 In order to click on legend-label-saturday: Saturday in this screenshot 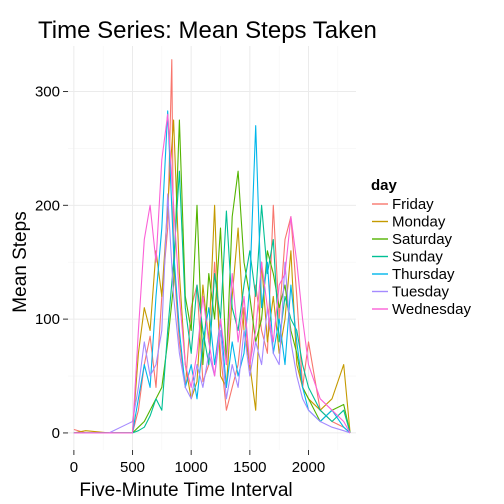, I will do `click(422, 239)`.